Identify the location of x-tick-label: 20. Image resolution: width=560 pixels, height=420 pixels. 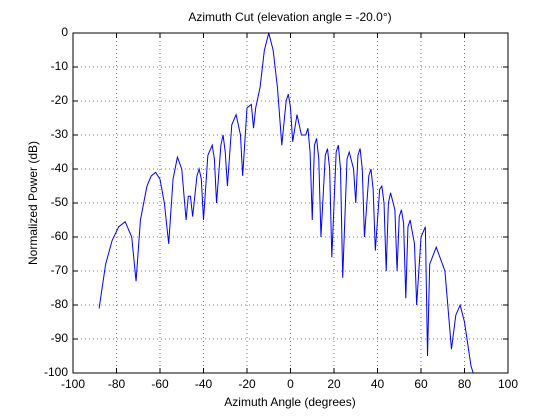
(334, 384).